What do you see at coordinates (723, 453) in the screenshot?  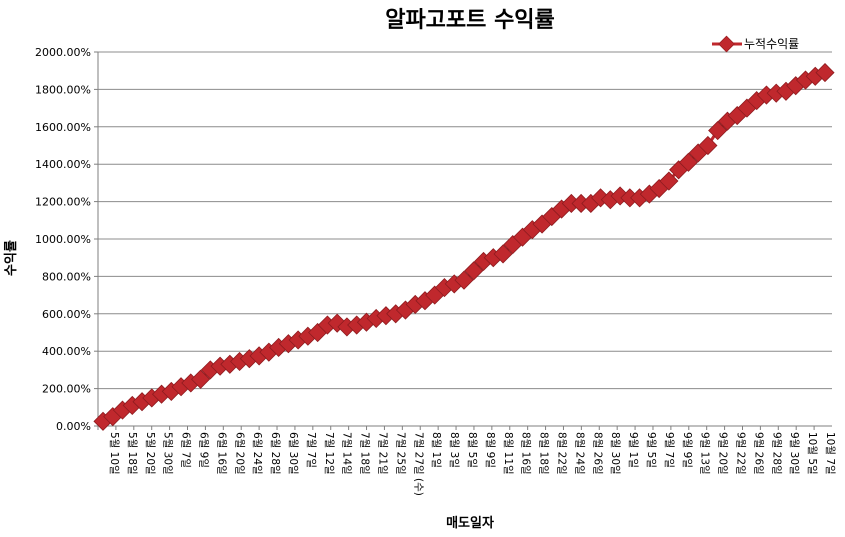 I see `x-tick-label: 9월 20일` at bounding box center [723, 453].